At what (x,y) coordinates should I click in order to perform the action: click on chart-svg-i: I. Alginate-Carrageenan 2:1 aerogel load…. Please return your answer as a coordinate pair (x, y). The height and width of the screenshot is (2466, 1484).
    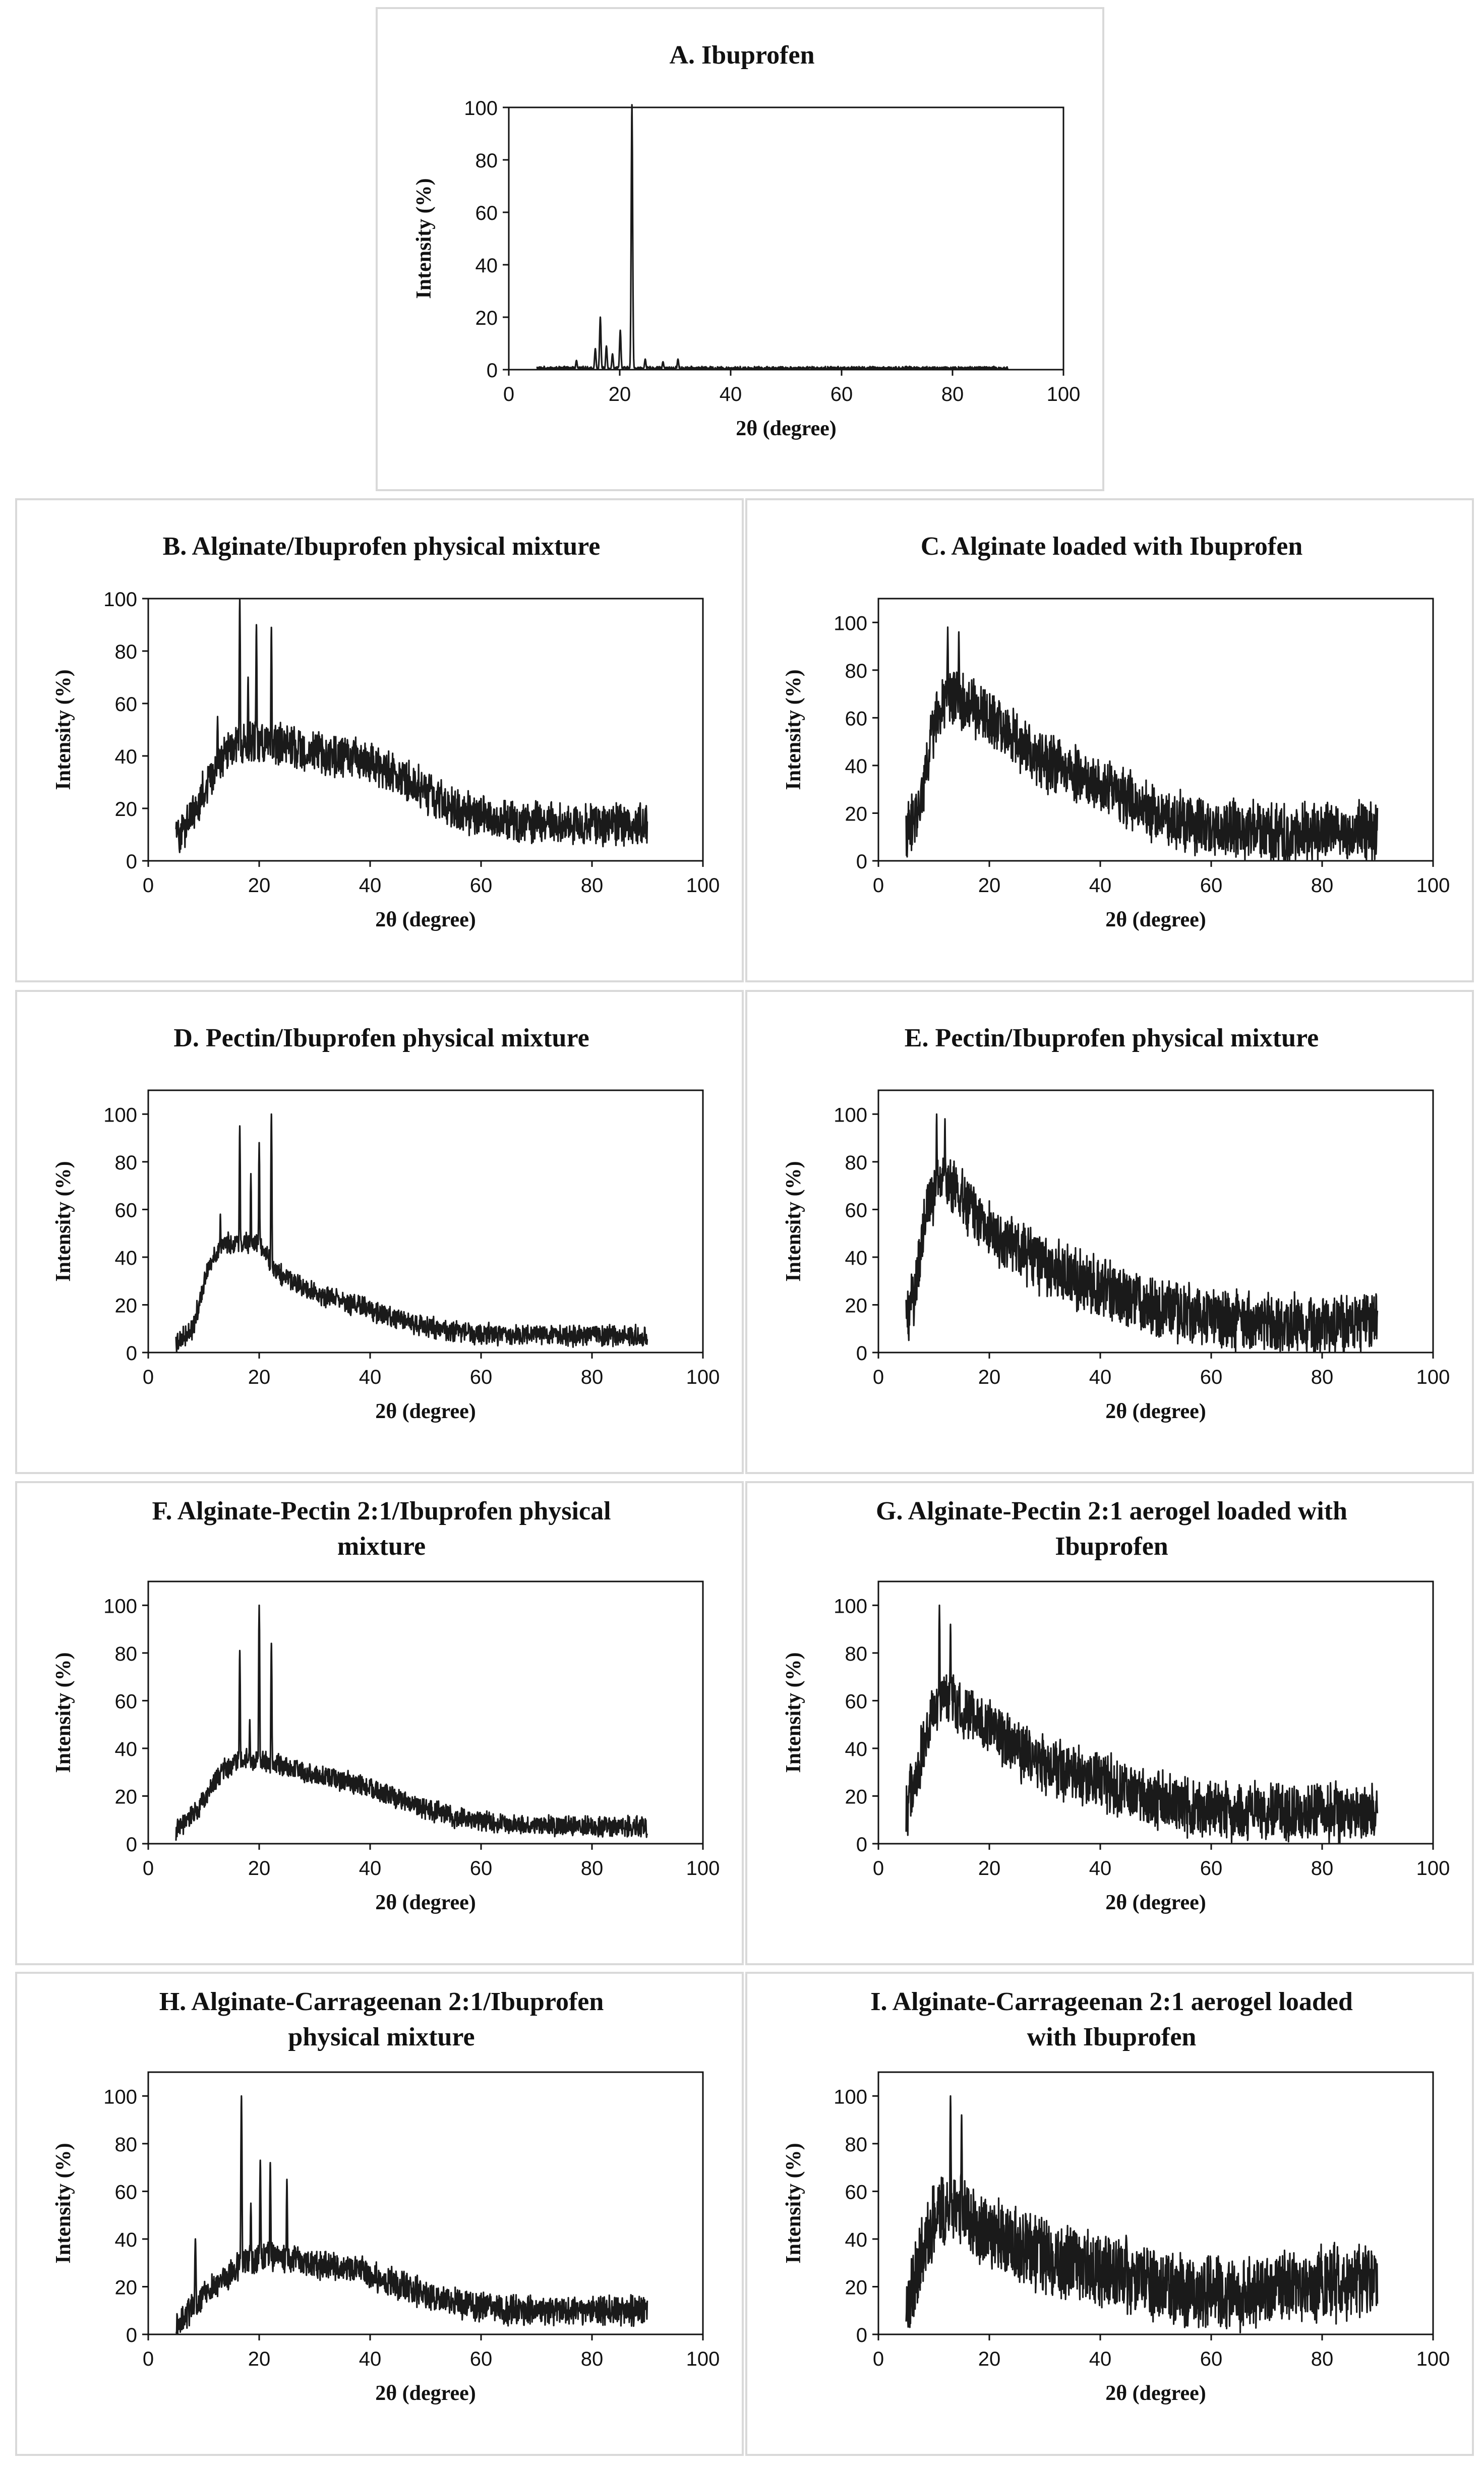
    Looking at the image, I should click on (1116, 2196).